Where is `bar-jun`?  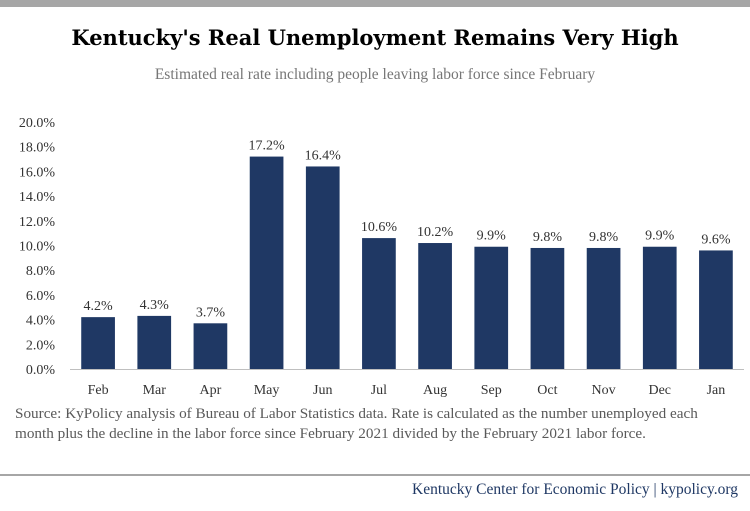 bar-jun is located at coordinates (322, 267).